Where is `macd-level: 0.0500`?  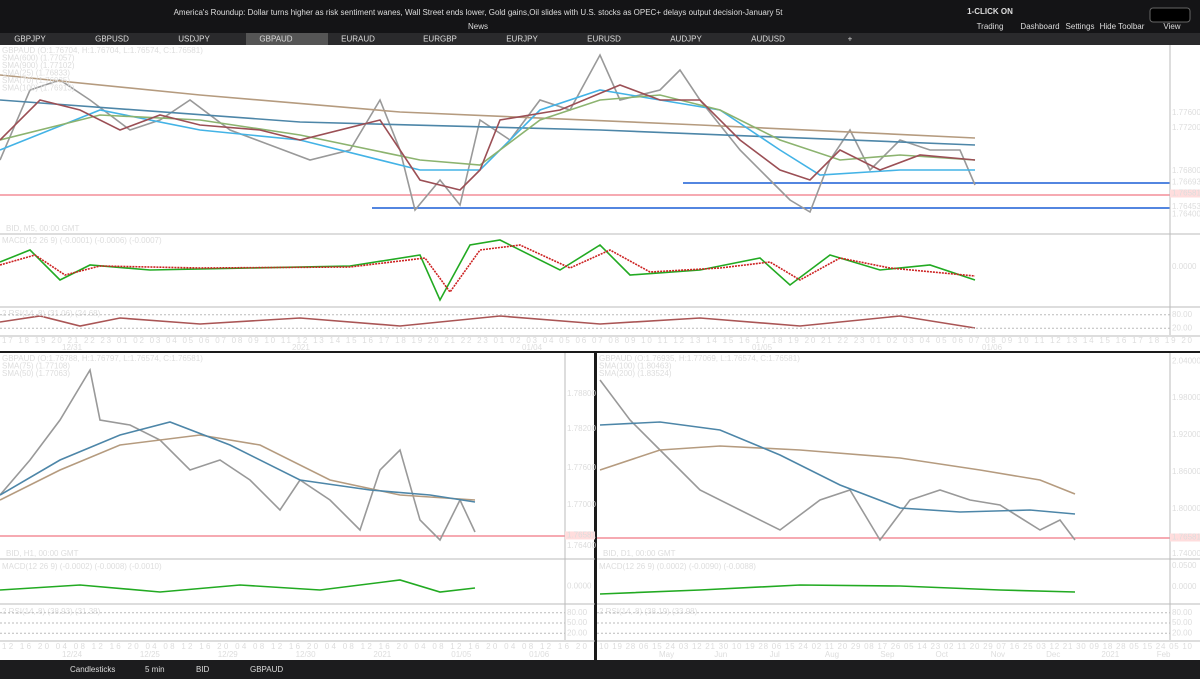 macd-level: 0.0500 is located at coordinates (1184, 565).